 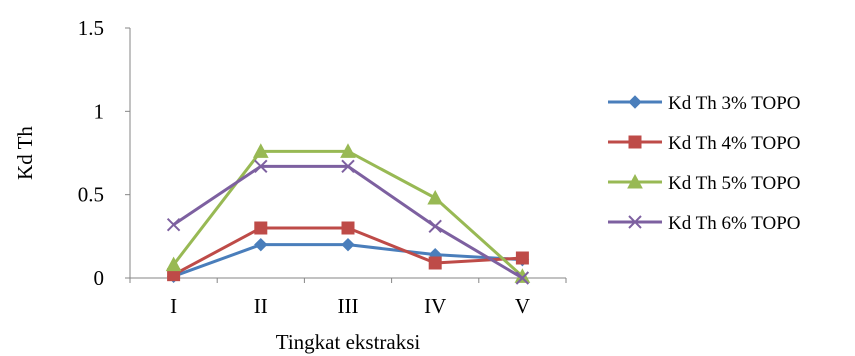 What do you see at coordinates (348, 342) in the screenshot?
I see `x-axis-title: Tingkat ekstraksi` at bounding box center [348, 342].